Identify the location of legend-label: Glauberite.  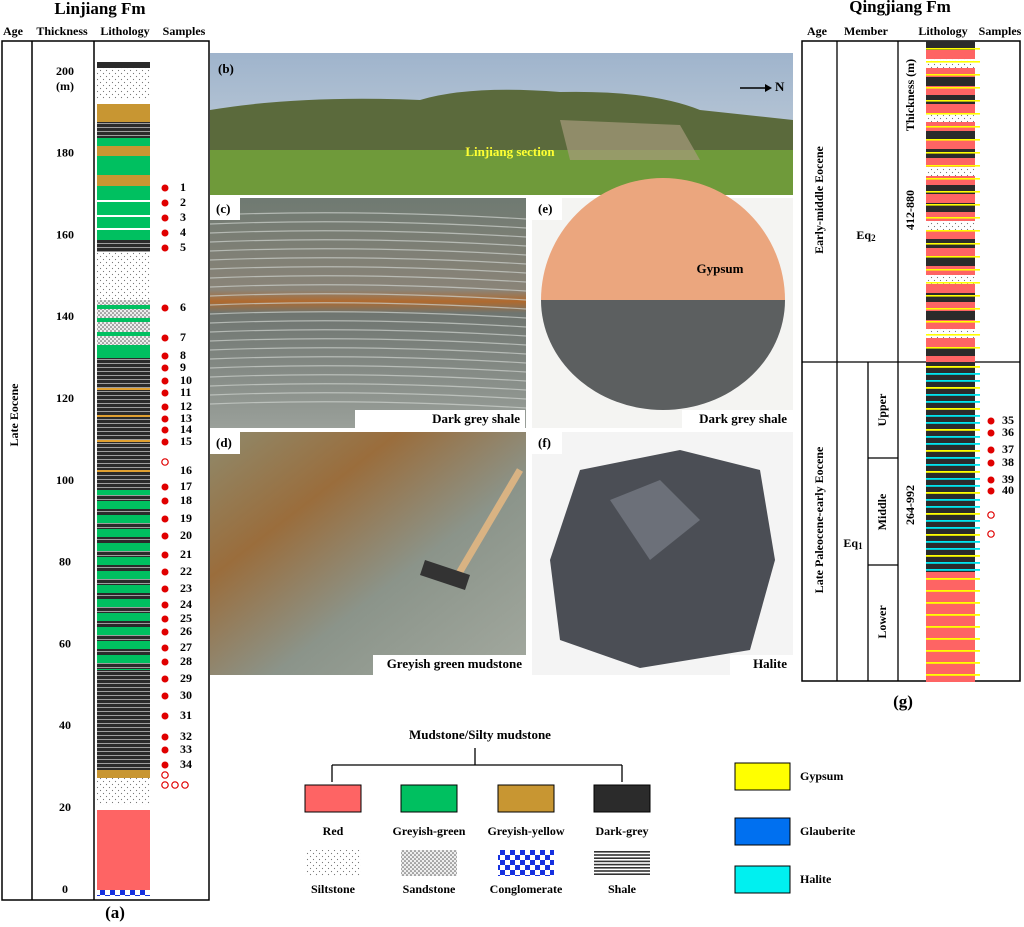
(828, 831).